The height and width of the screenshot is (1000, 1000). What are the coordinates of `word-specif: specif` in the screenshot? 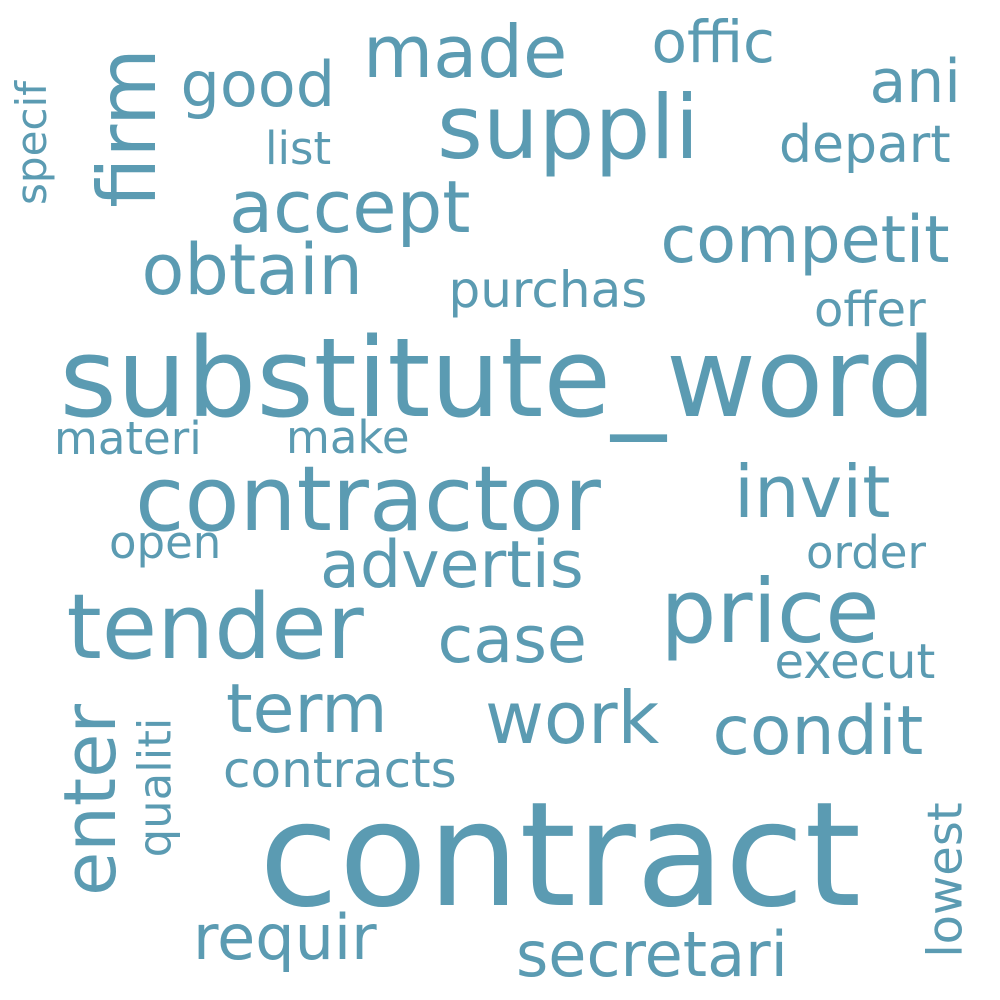 It's located at (31, 143).